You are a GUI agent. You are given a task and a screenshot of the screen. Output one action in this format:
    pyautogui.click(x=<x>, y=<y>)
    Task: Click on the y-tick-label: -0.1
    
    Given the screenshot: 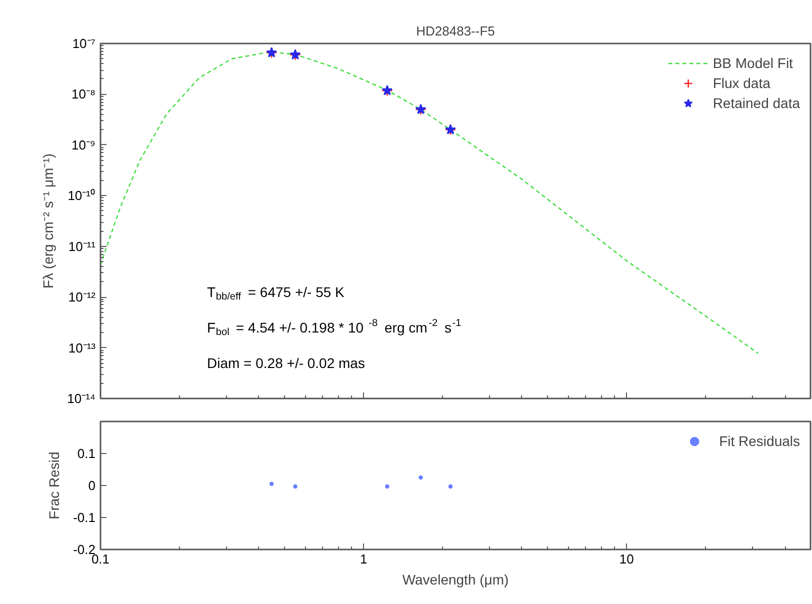 What is the action you would take?
    pyautogui.click(x=84, y=517)
    